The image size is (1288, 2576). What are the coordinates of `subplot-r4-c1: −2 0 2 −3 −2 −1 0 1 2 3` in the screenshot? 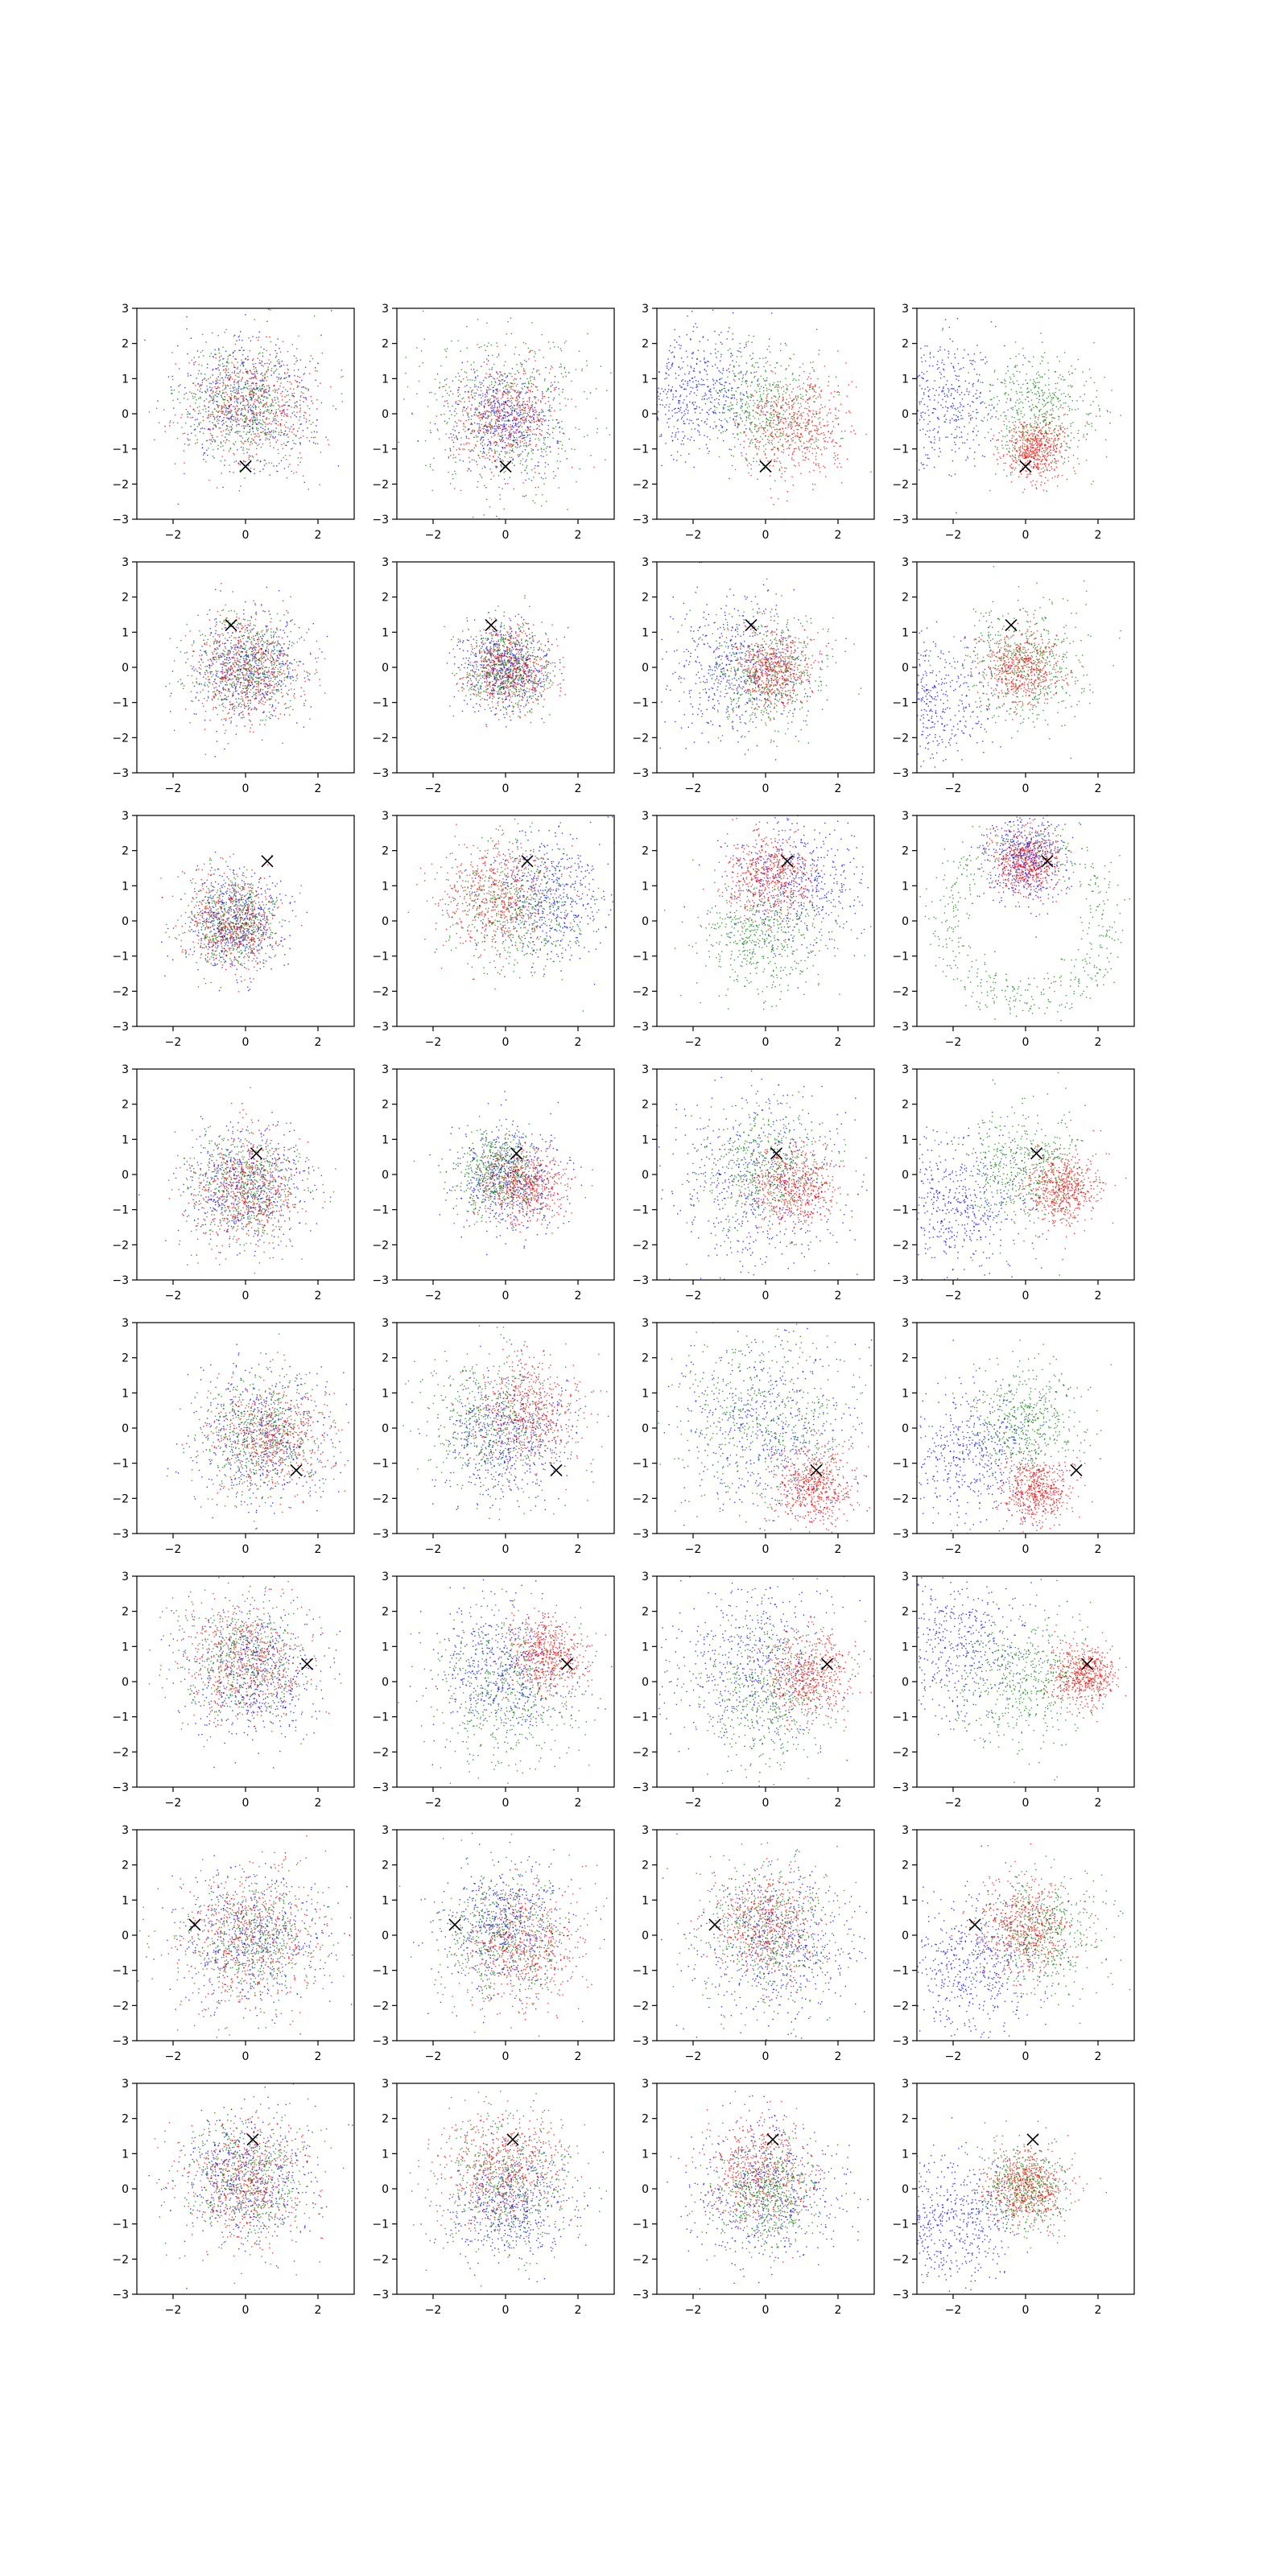 It's located at (233, 1182).